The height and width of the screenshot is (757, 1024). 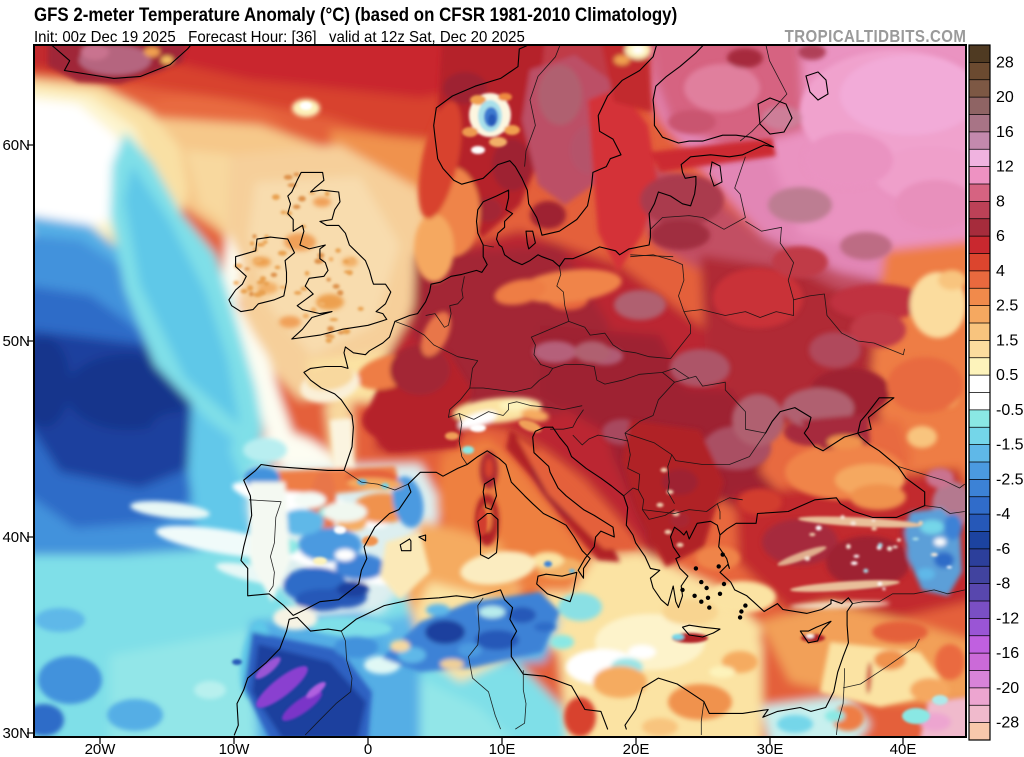 I want to click on svg-text: -2.5, so click(x=1010, y=479).